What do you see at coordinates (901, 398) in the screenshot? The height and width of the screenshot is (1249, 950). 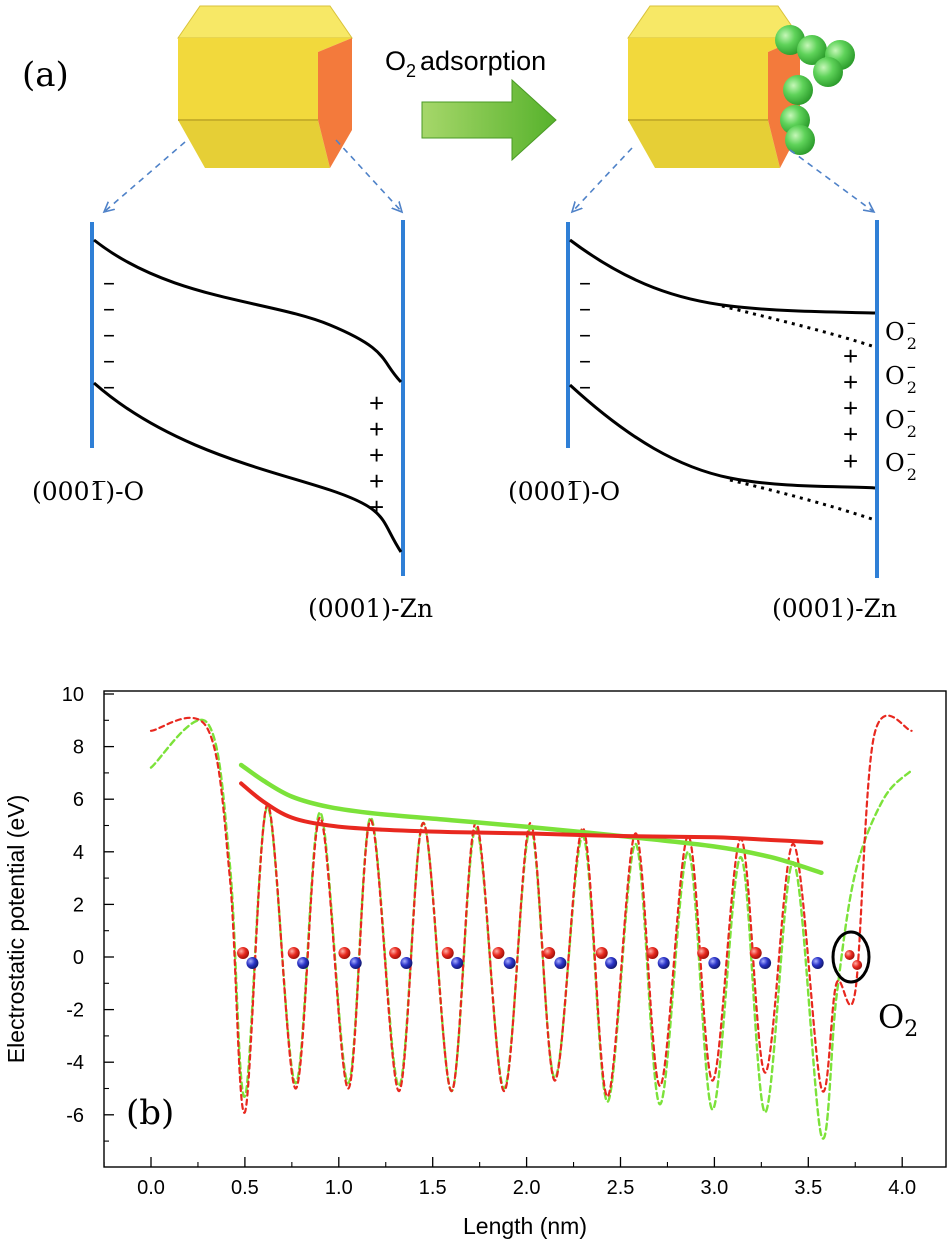 I see `superoxide-ions: O 2– O 2– O 2– O 2–` at bounding box center [901, 398].